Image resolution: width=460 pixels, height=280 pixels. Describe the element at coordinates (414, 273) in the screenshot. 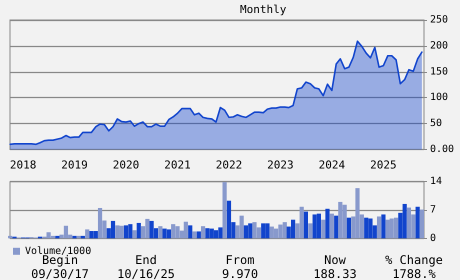

I see `text: 1788.%` at that location.